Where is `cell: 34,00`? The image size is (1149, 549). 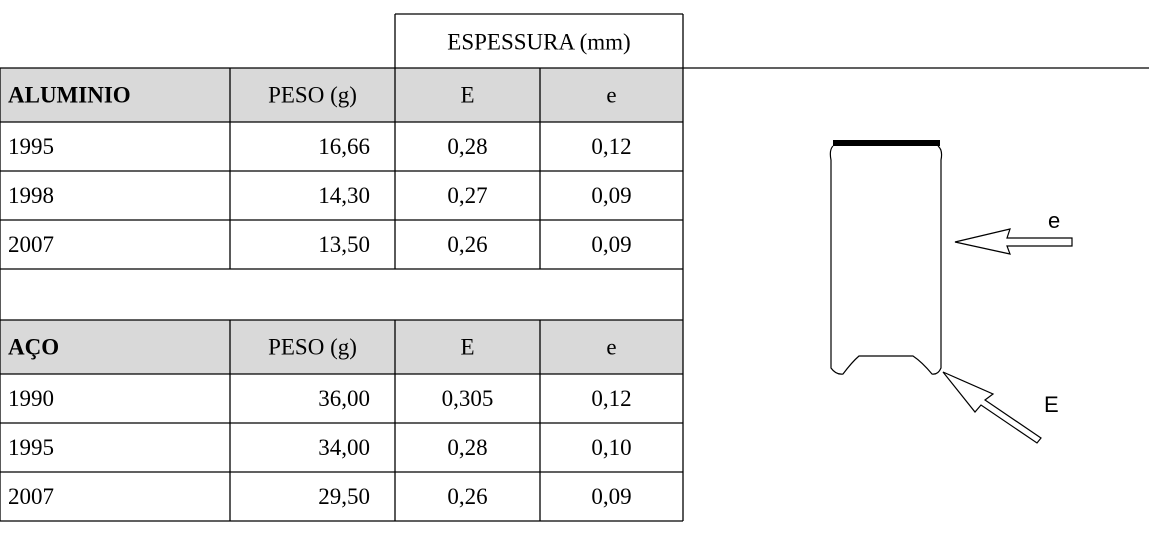
cell: 34,00 is located at coordinates (344, 447).